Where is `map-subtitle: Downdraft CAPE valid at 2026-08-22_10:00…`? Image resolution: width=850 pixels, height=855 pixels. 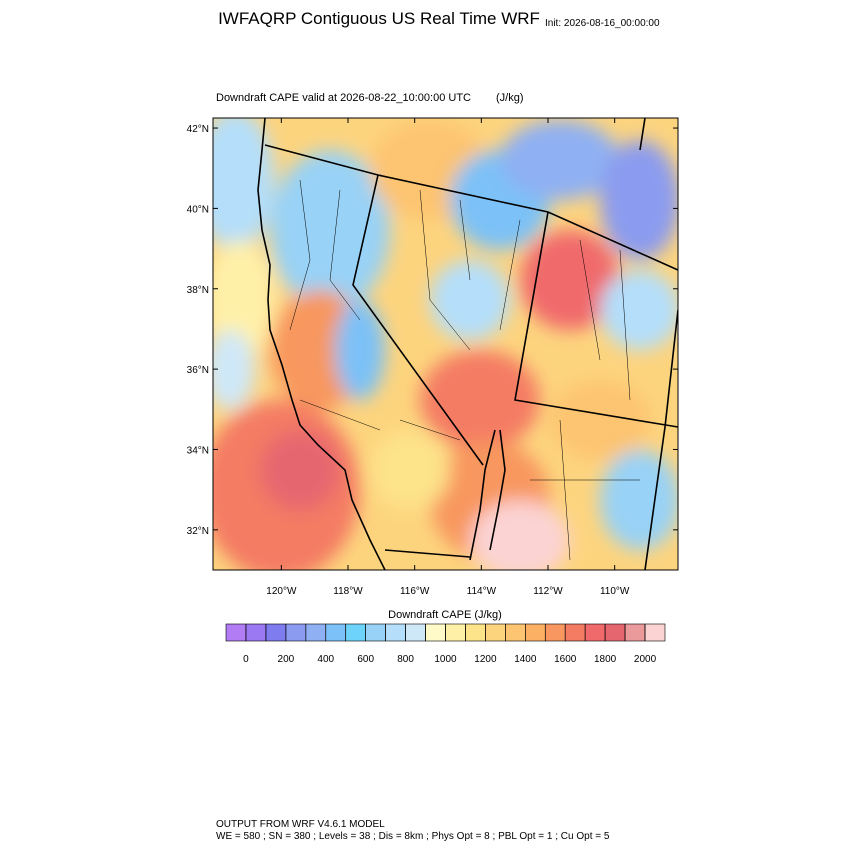 map-subtitle: Downdraft CAPE valid at 2026-08-22_10:00… is located at coordinates (343, 98).